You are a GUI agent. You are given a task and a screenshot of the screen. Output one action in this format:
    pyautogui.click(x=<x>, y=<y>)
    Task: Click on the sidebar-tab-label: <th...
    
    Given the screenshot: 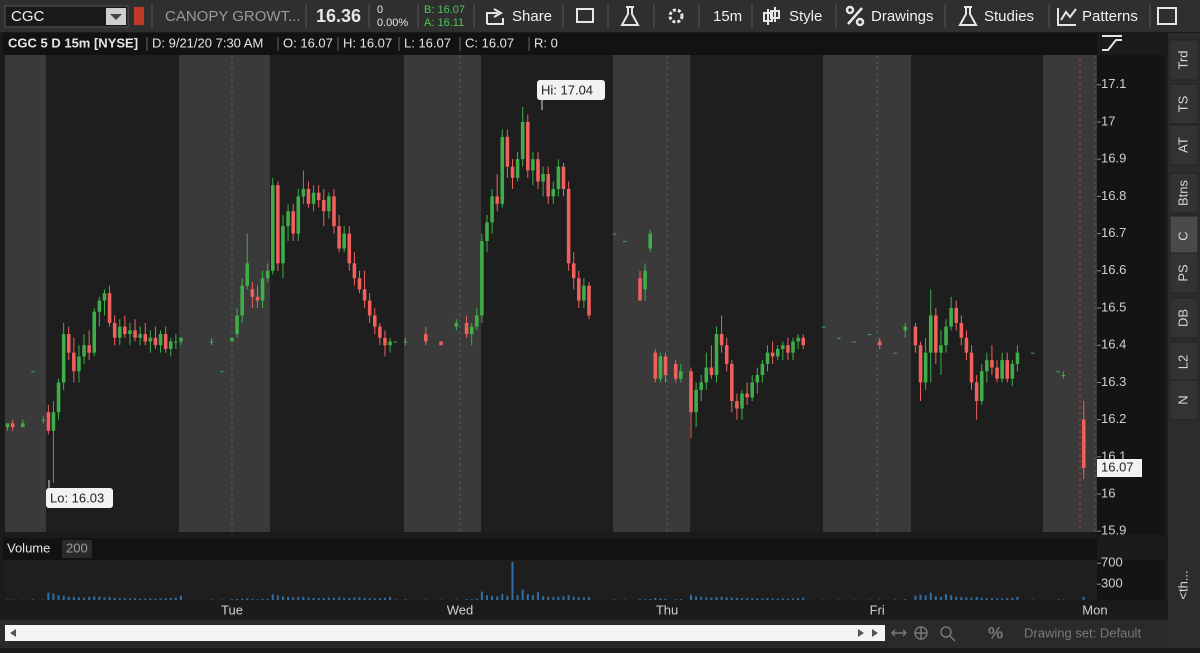 What is the action you would take?
    pyautogui.click(x=1182, y=584)
    